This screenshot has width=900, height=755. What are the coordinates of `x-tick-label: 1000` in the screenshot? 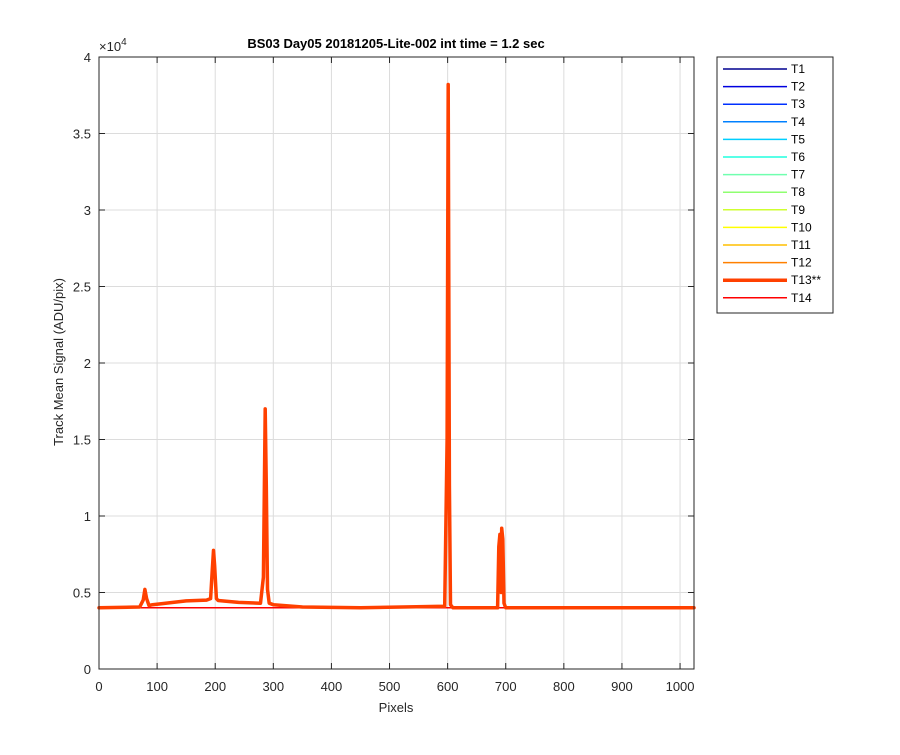 It's located at (680, 686).